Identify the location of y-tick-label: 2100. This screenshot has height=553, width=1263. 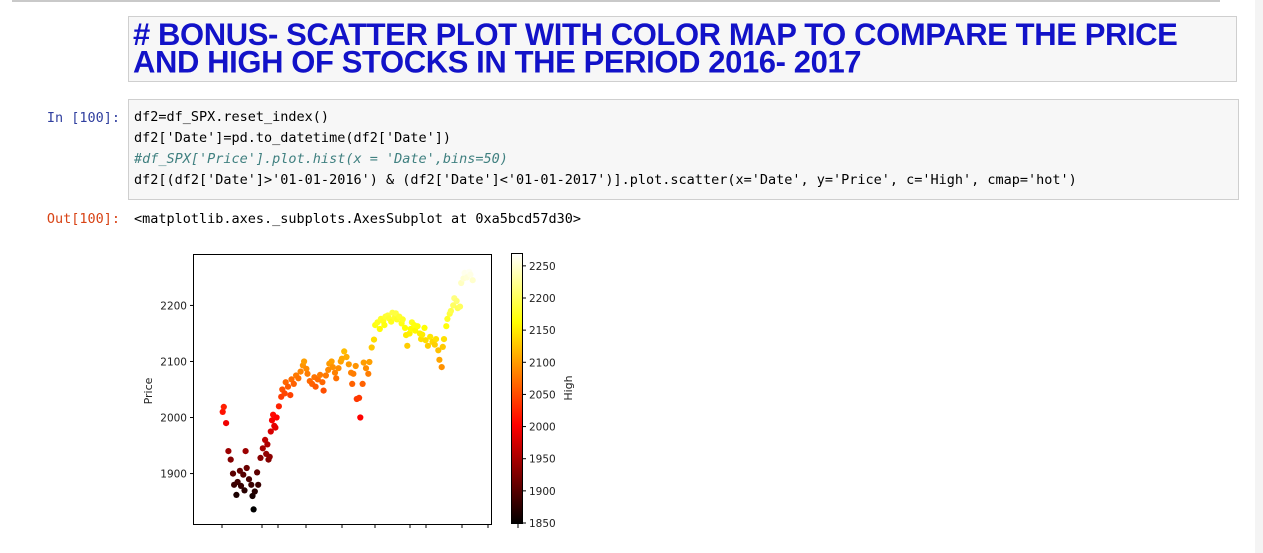
(173, 362).